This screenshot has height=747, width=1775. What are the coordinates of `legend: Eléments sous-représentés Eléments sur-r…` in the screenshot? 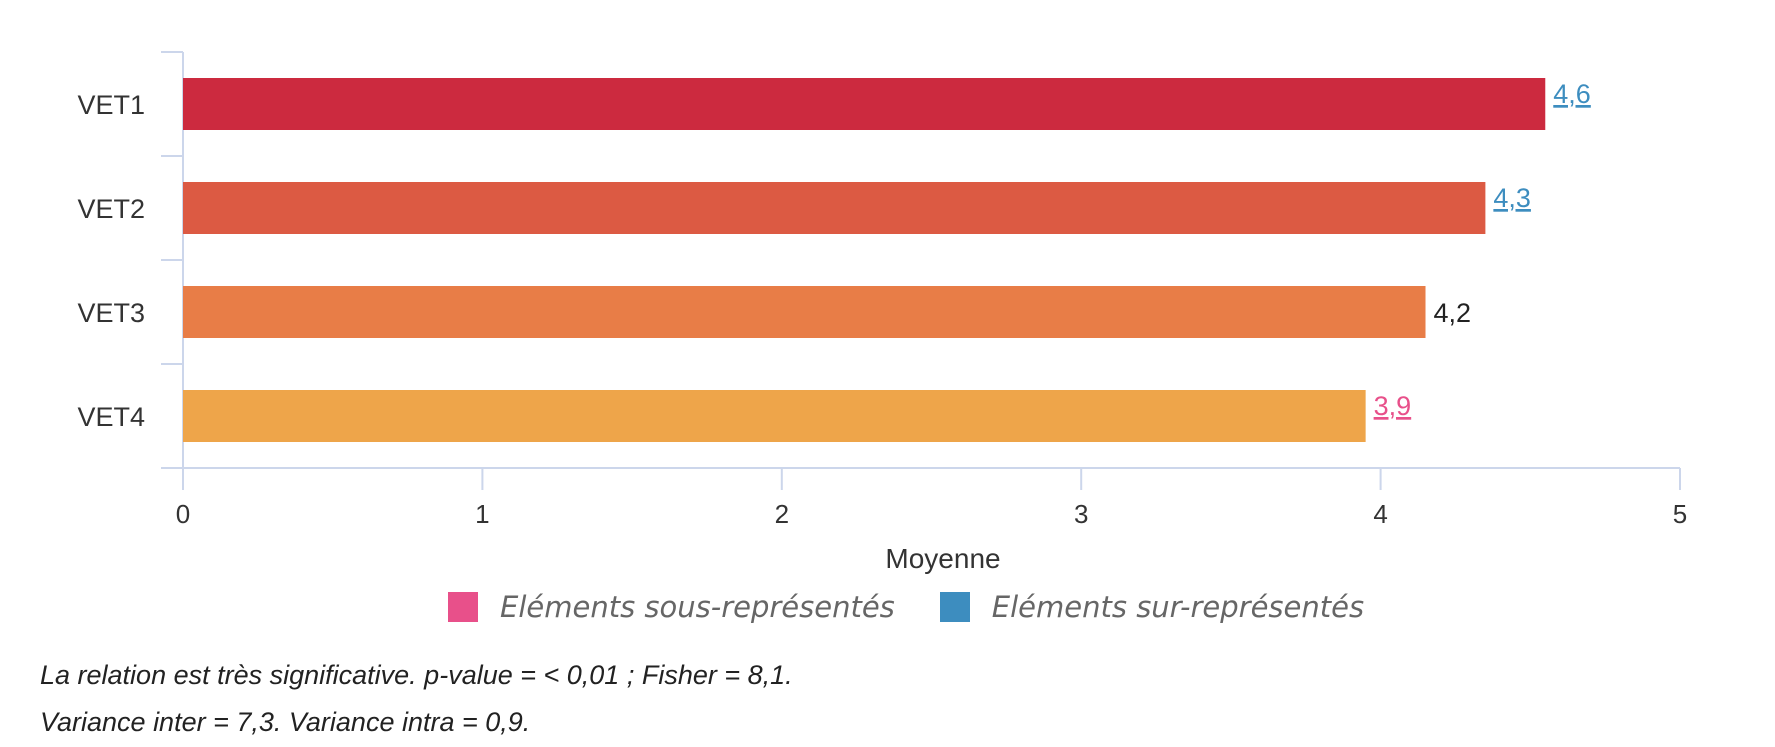 It's located at (928, 607).